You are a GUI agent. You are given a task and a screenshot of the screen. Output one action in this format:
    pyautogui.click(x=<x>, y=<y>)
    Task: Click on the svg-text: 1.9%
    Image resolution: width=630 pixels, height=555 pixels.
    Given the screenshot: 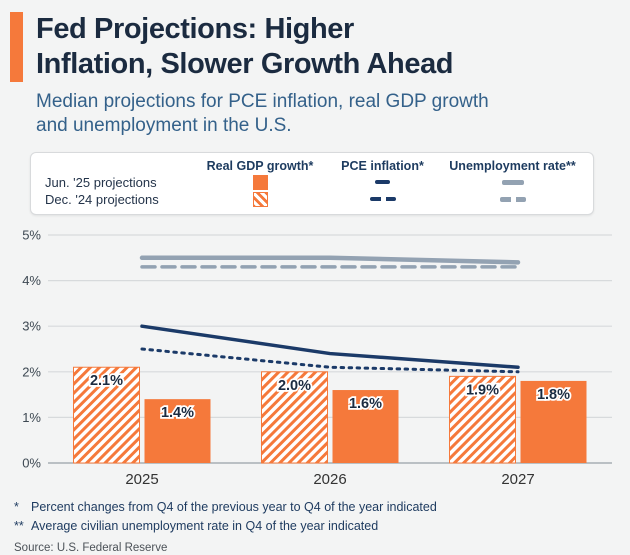 What is the action you would take?
    pyautogui.click(x=482, y=390)
    